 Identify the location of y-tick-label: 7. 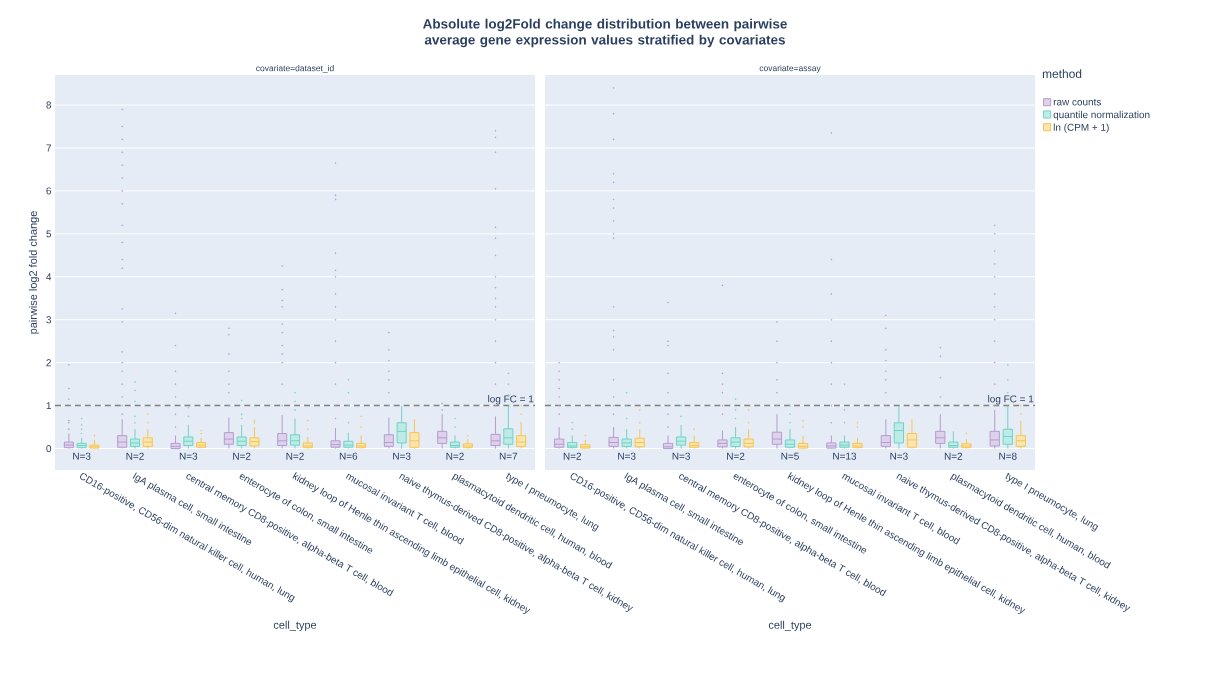
(48, 148).